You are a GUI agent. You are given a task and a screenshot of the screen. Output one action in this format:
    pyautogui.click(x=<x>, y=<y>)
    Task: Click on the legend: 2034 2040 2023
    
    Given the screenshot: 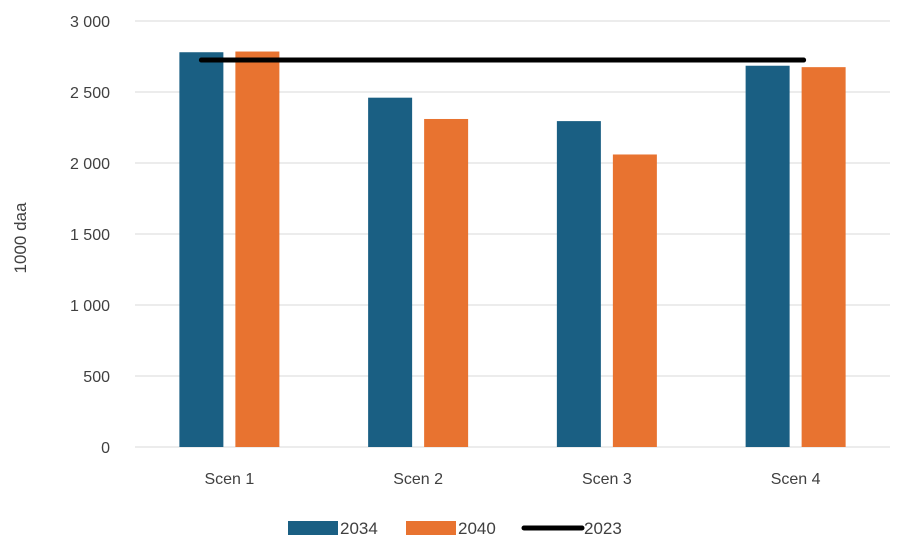 What is the action you would take?
    pyautogui.click(x=455, y=528)
    